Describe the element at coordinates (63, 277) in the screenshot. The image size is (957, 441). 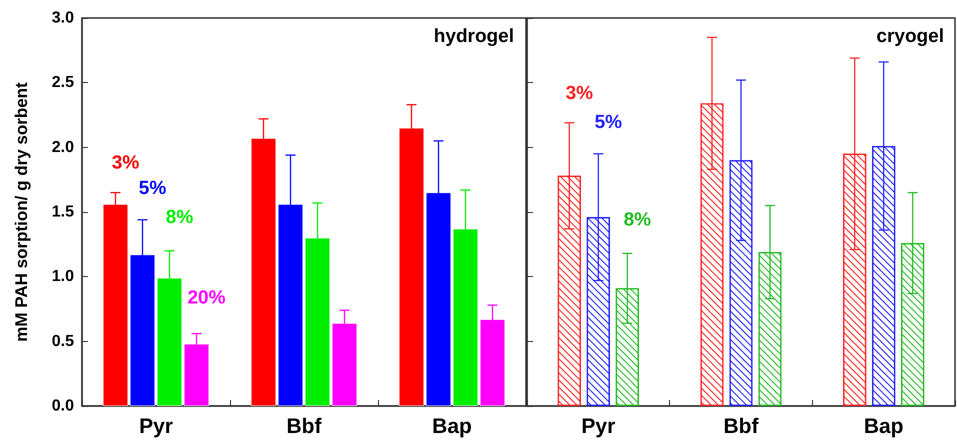
I see `y-tick-label: 1.0` at that location.